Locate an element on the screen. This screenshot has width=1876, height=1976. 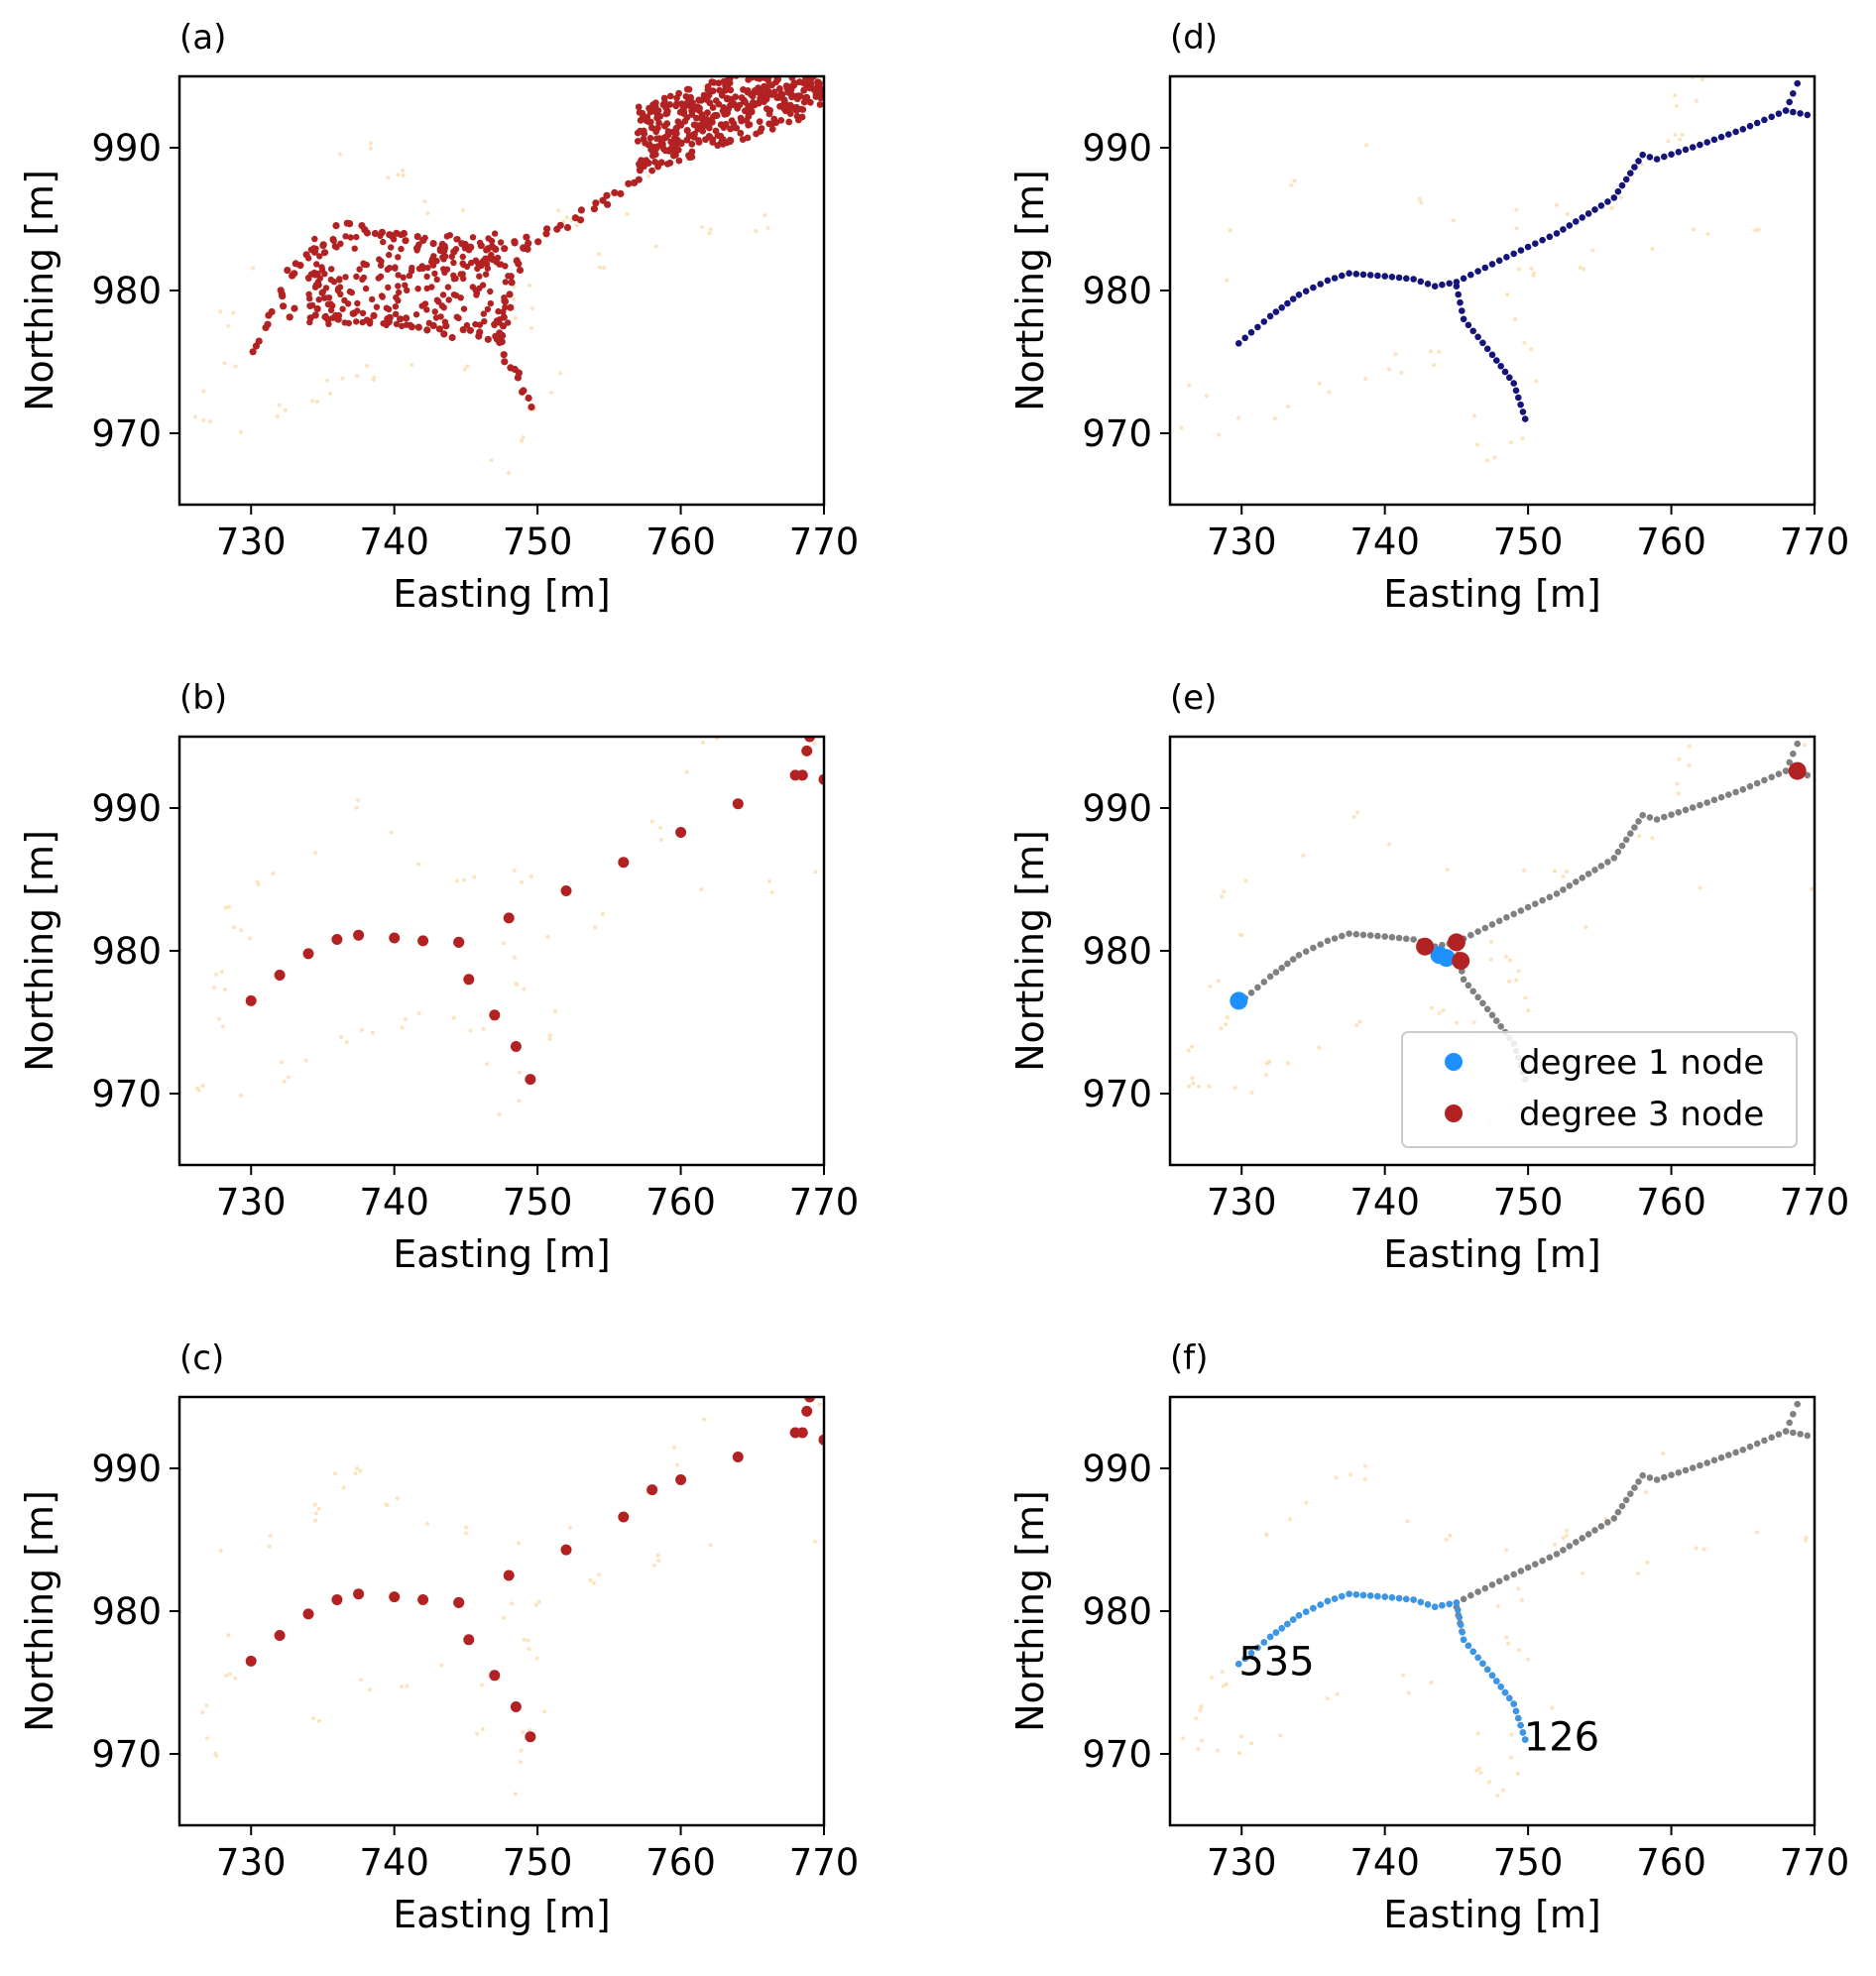
legend-entry: degree 1 node is located at coordinates (1641, 1063).